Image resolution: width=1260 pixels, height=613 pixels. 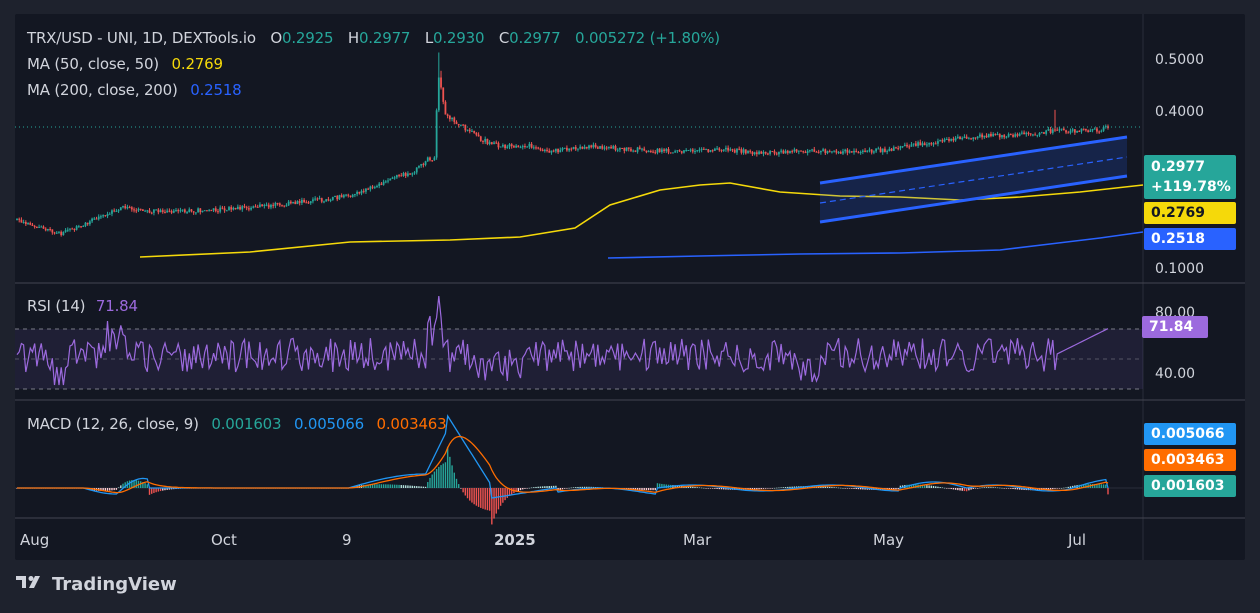 I want to click on x-tick-9: 9, so click(x=347, y=540).